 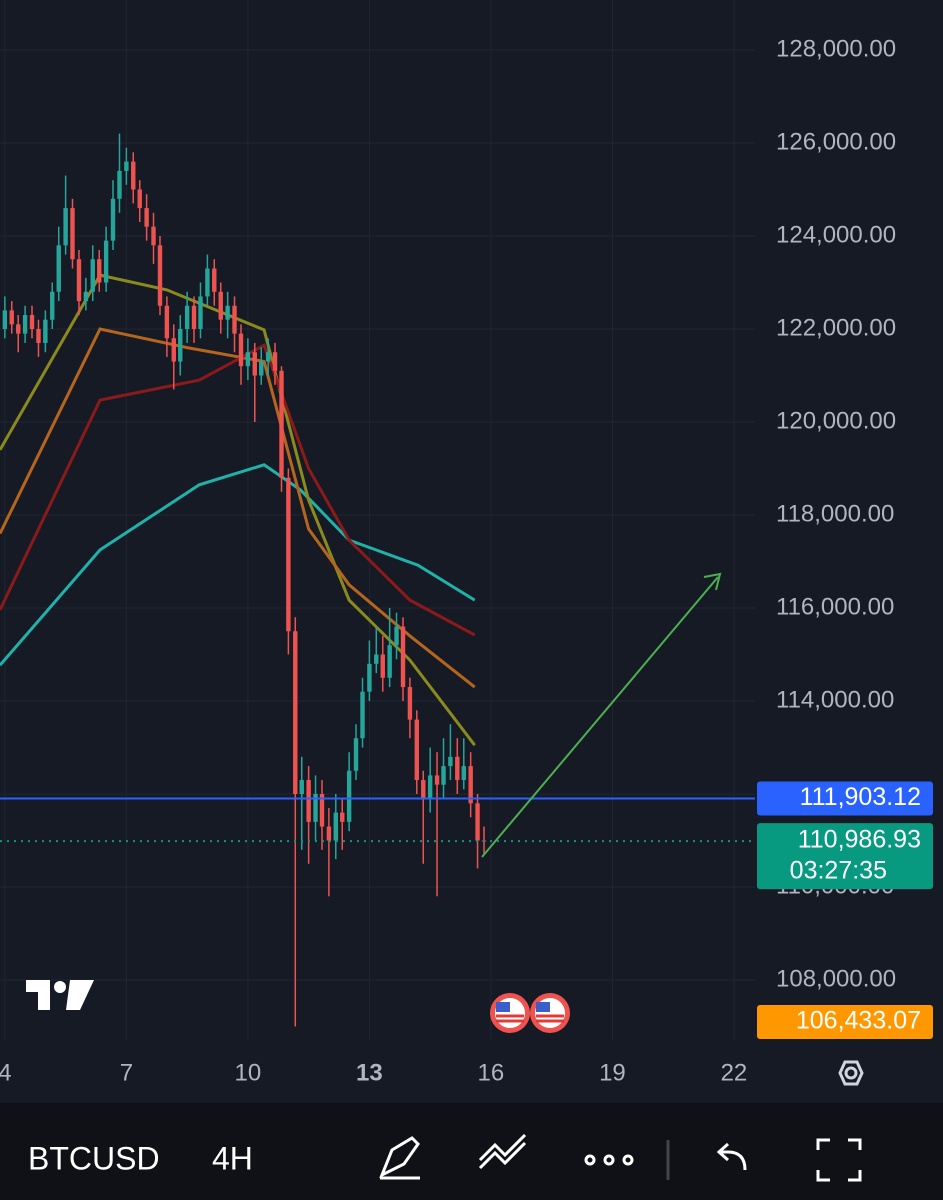 I want to click on trend-arrow, so click(x=600, y=717).